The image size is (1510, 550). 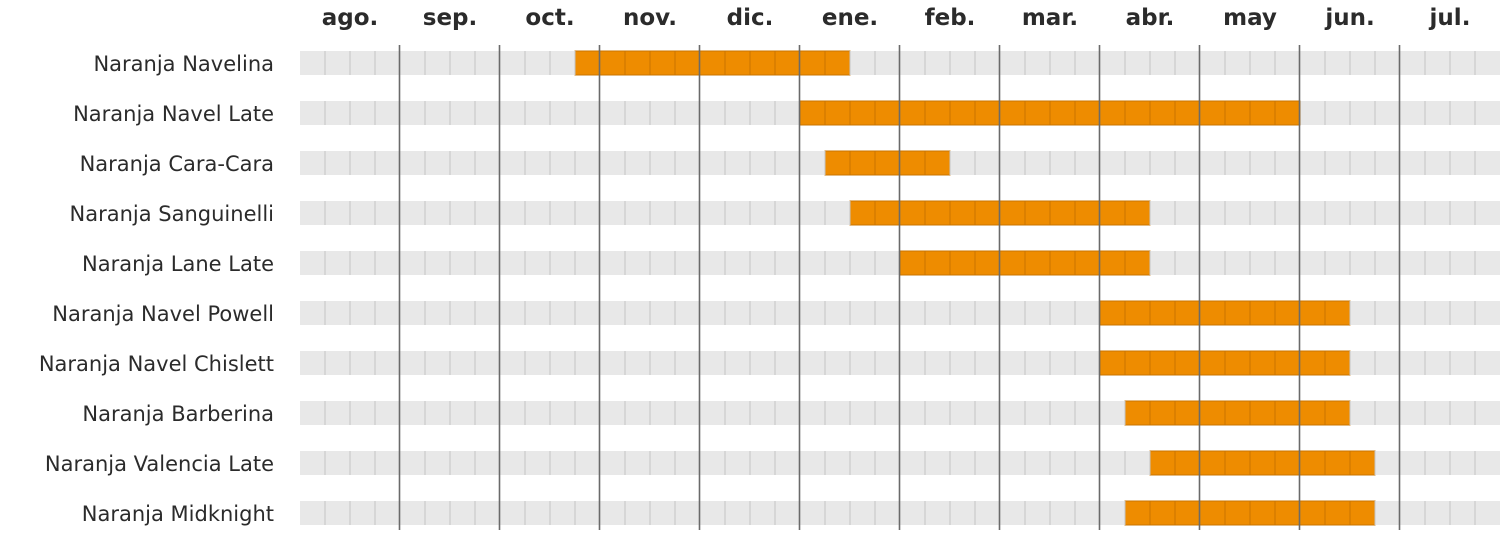 What do you see at coordinates (950, 18) in the screenshot?
I see `month-label: feb.` at bounding box center [950, 18].